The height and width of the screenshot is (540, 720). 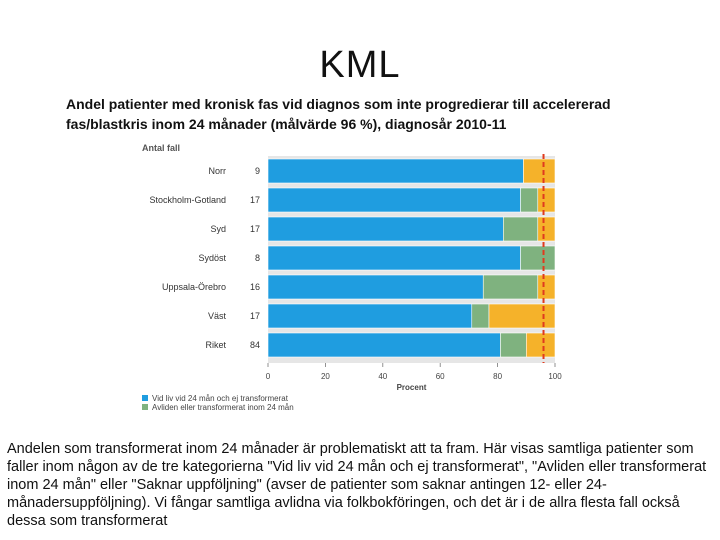 I want to click on count-label: 84, so click(x=255, y=345).